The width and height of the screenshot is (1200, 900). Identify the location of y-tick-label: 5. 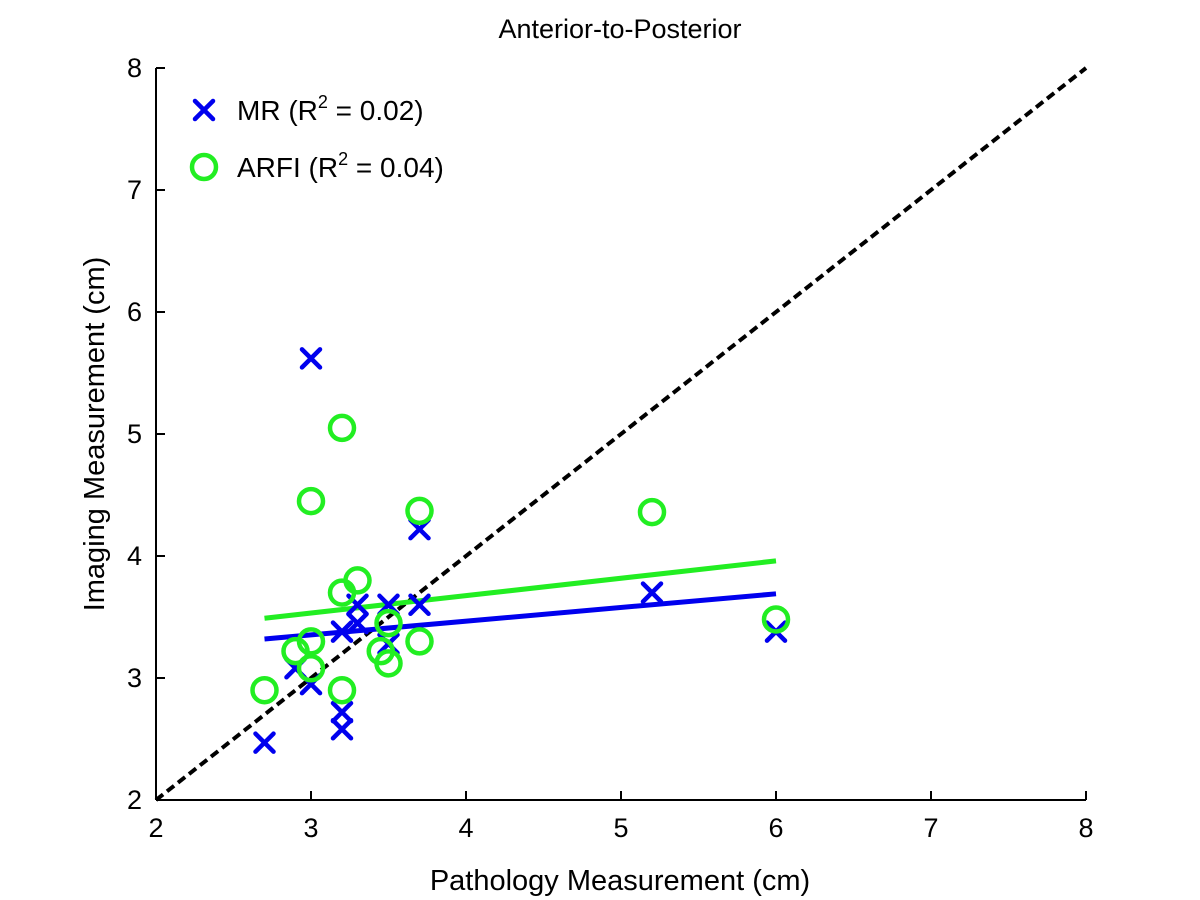
(134, 434).